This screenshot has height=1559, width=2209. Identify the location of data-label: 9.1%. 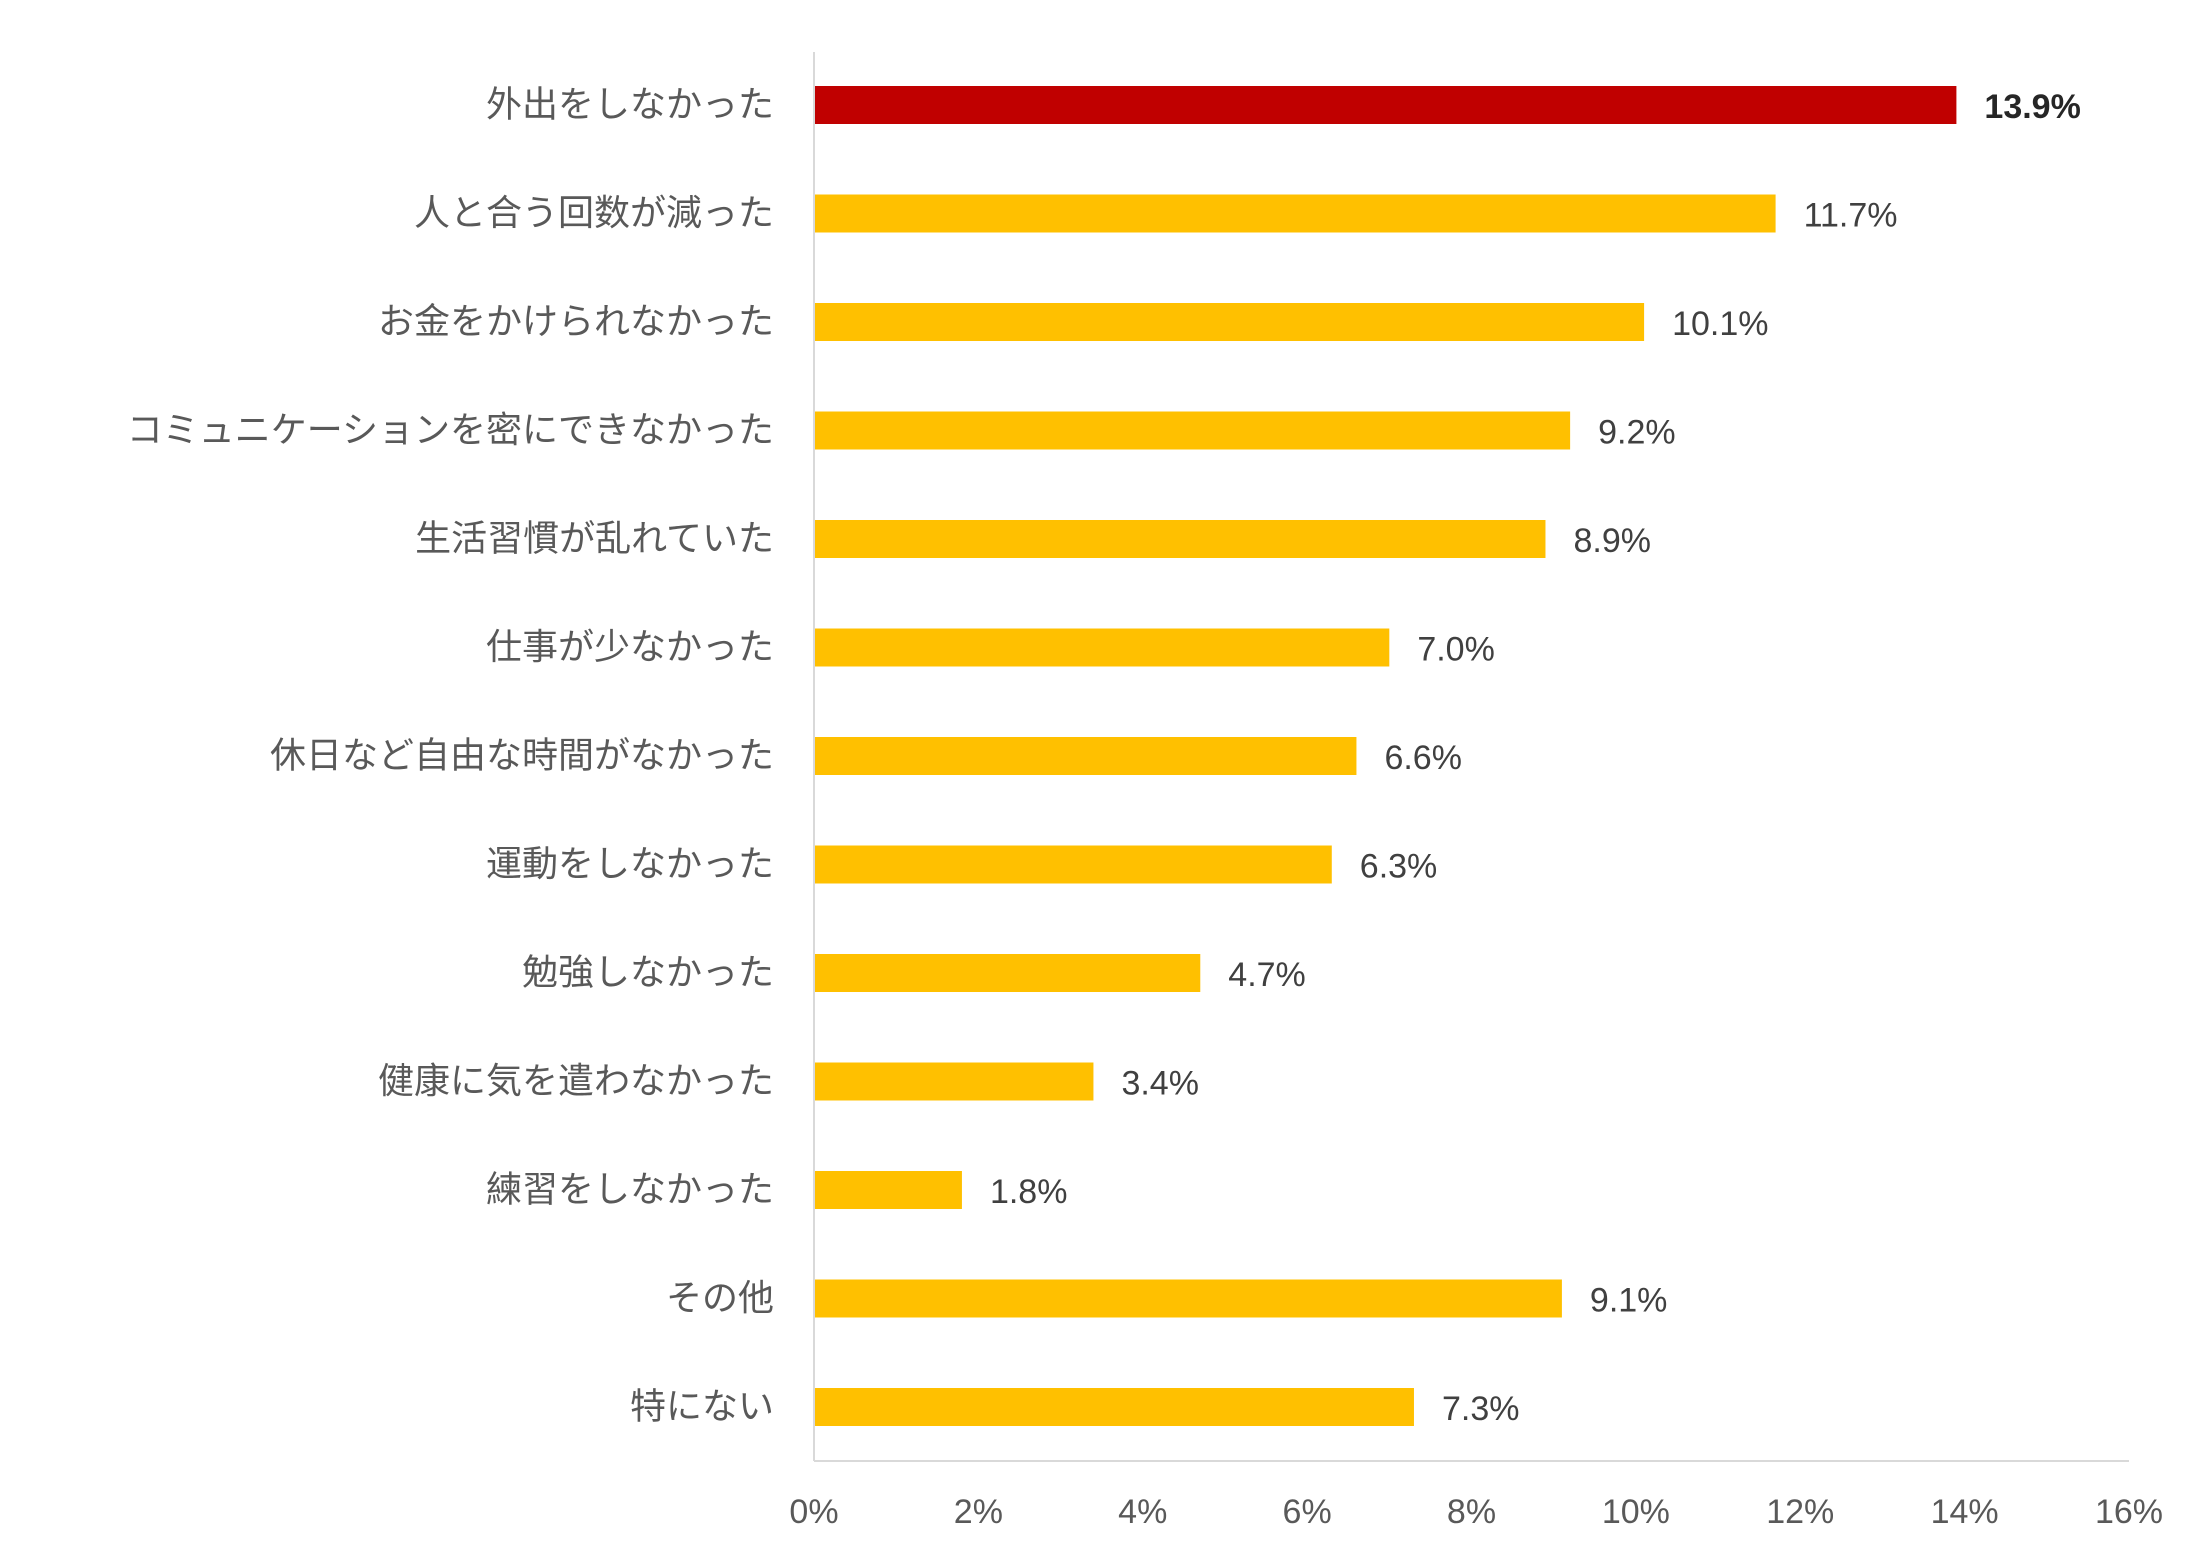
(1629, 1301).